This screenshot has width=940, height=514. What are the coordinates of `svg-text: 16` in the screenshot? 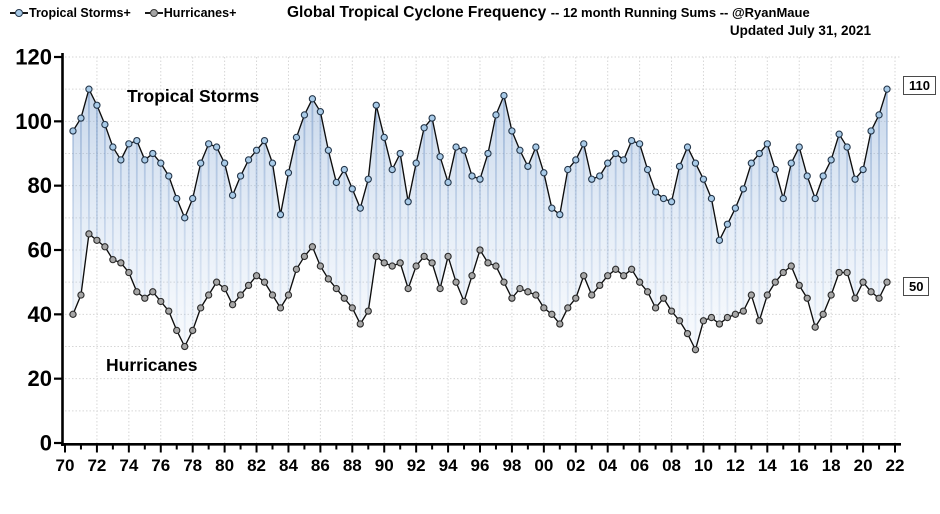 It's located at (799, 465).